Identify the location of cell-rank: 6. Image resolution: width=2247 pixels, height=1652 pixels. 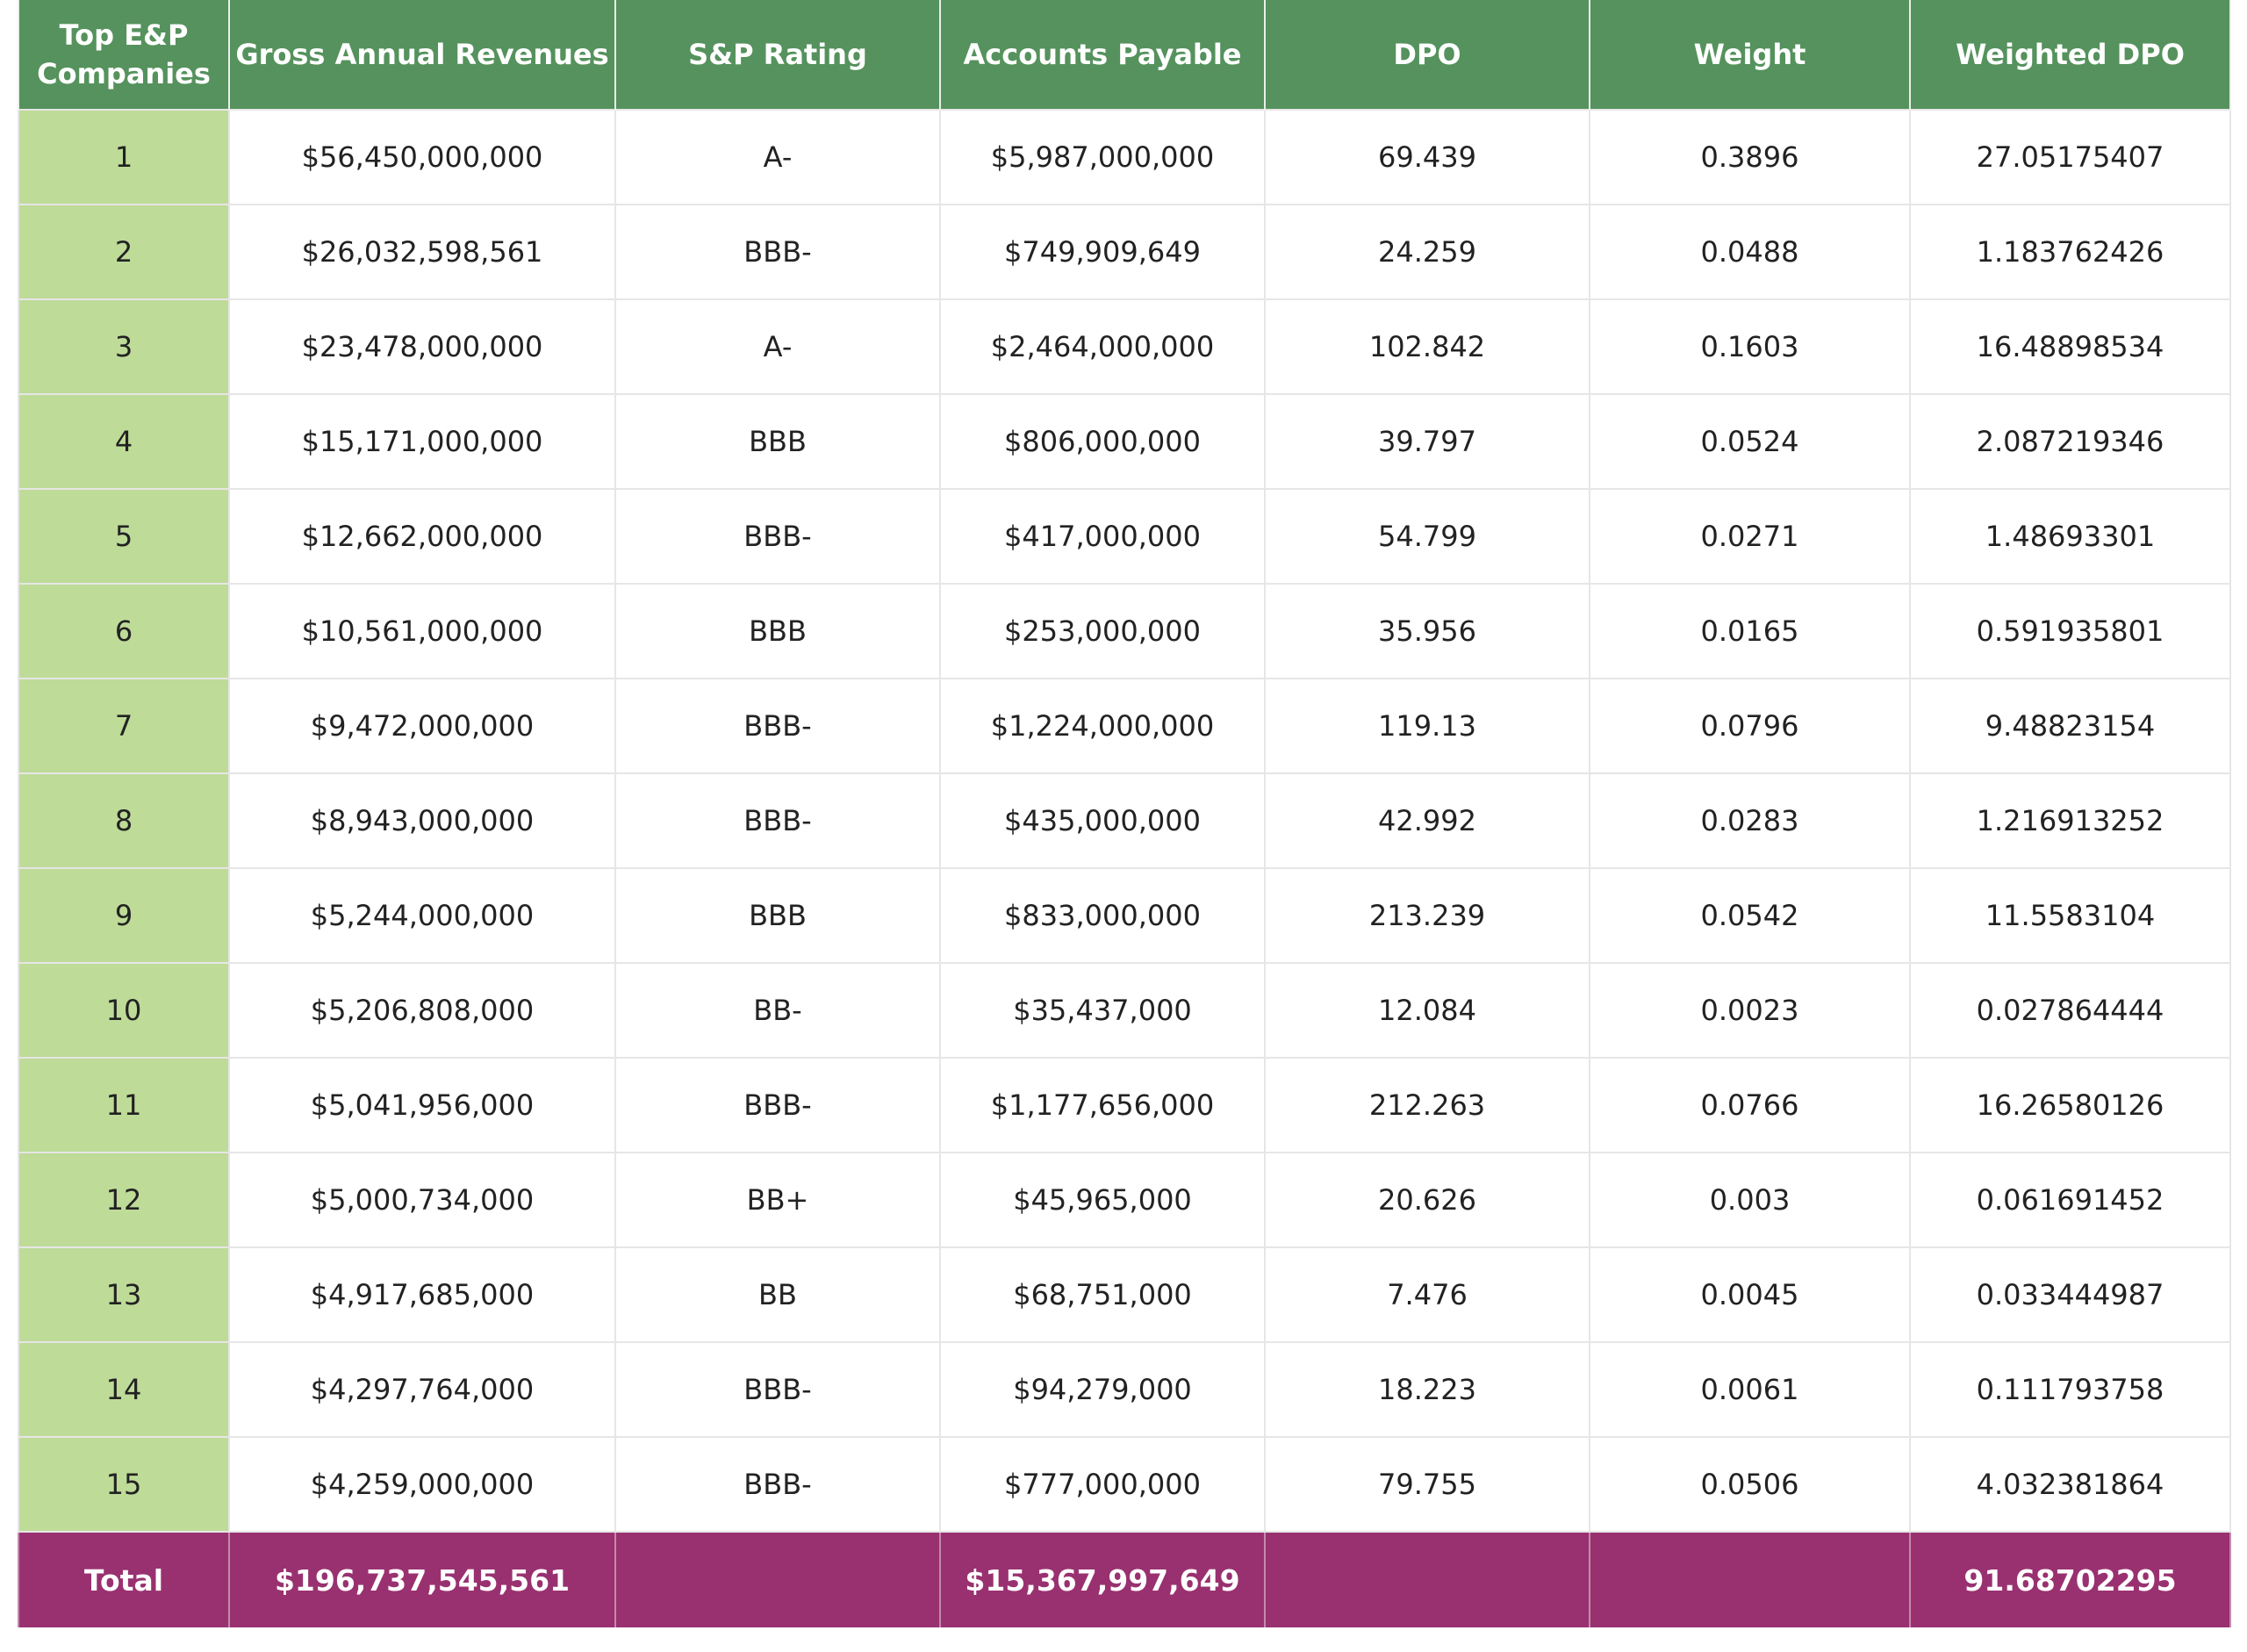
(124, 631).